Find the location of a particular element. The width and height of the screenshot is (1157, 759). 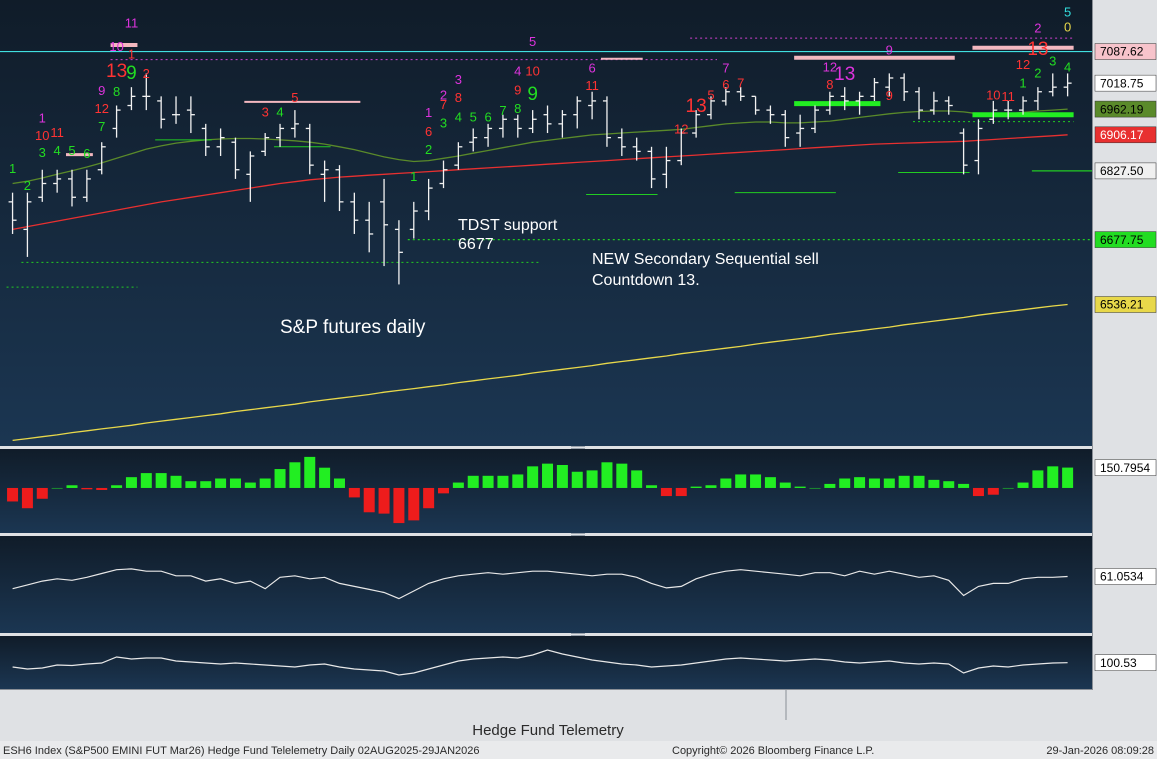

sequential-count: 0 is located at coordinates (1067, 26).